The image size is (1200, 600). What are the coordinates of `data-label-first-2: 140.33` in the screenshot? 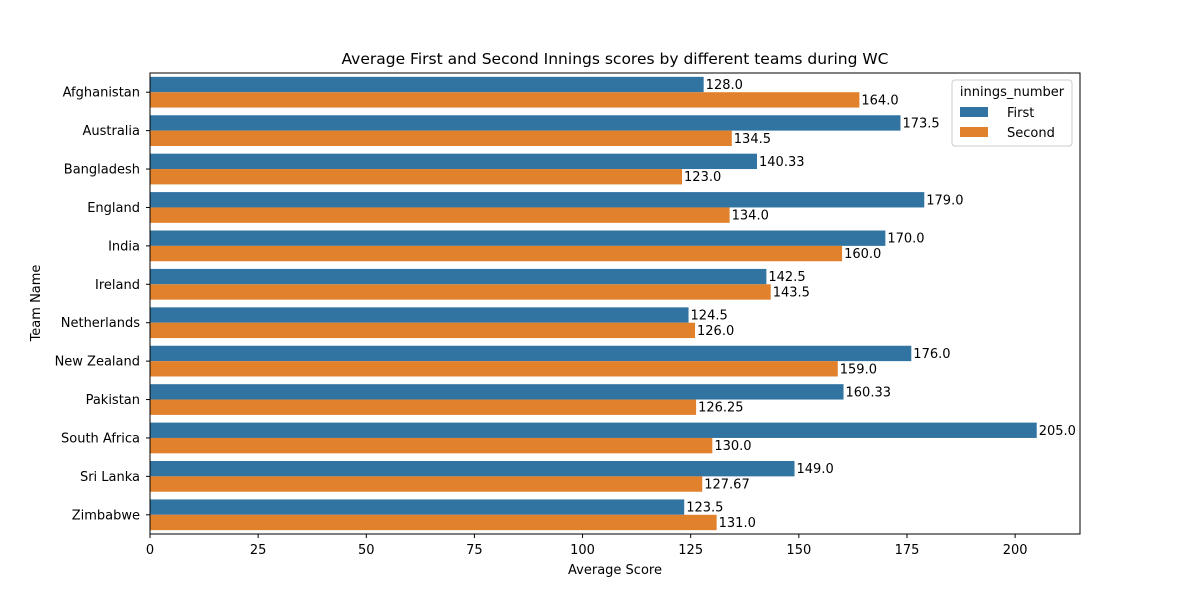 It's located at (782, 162).